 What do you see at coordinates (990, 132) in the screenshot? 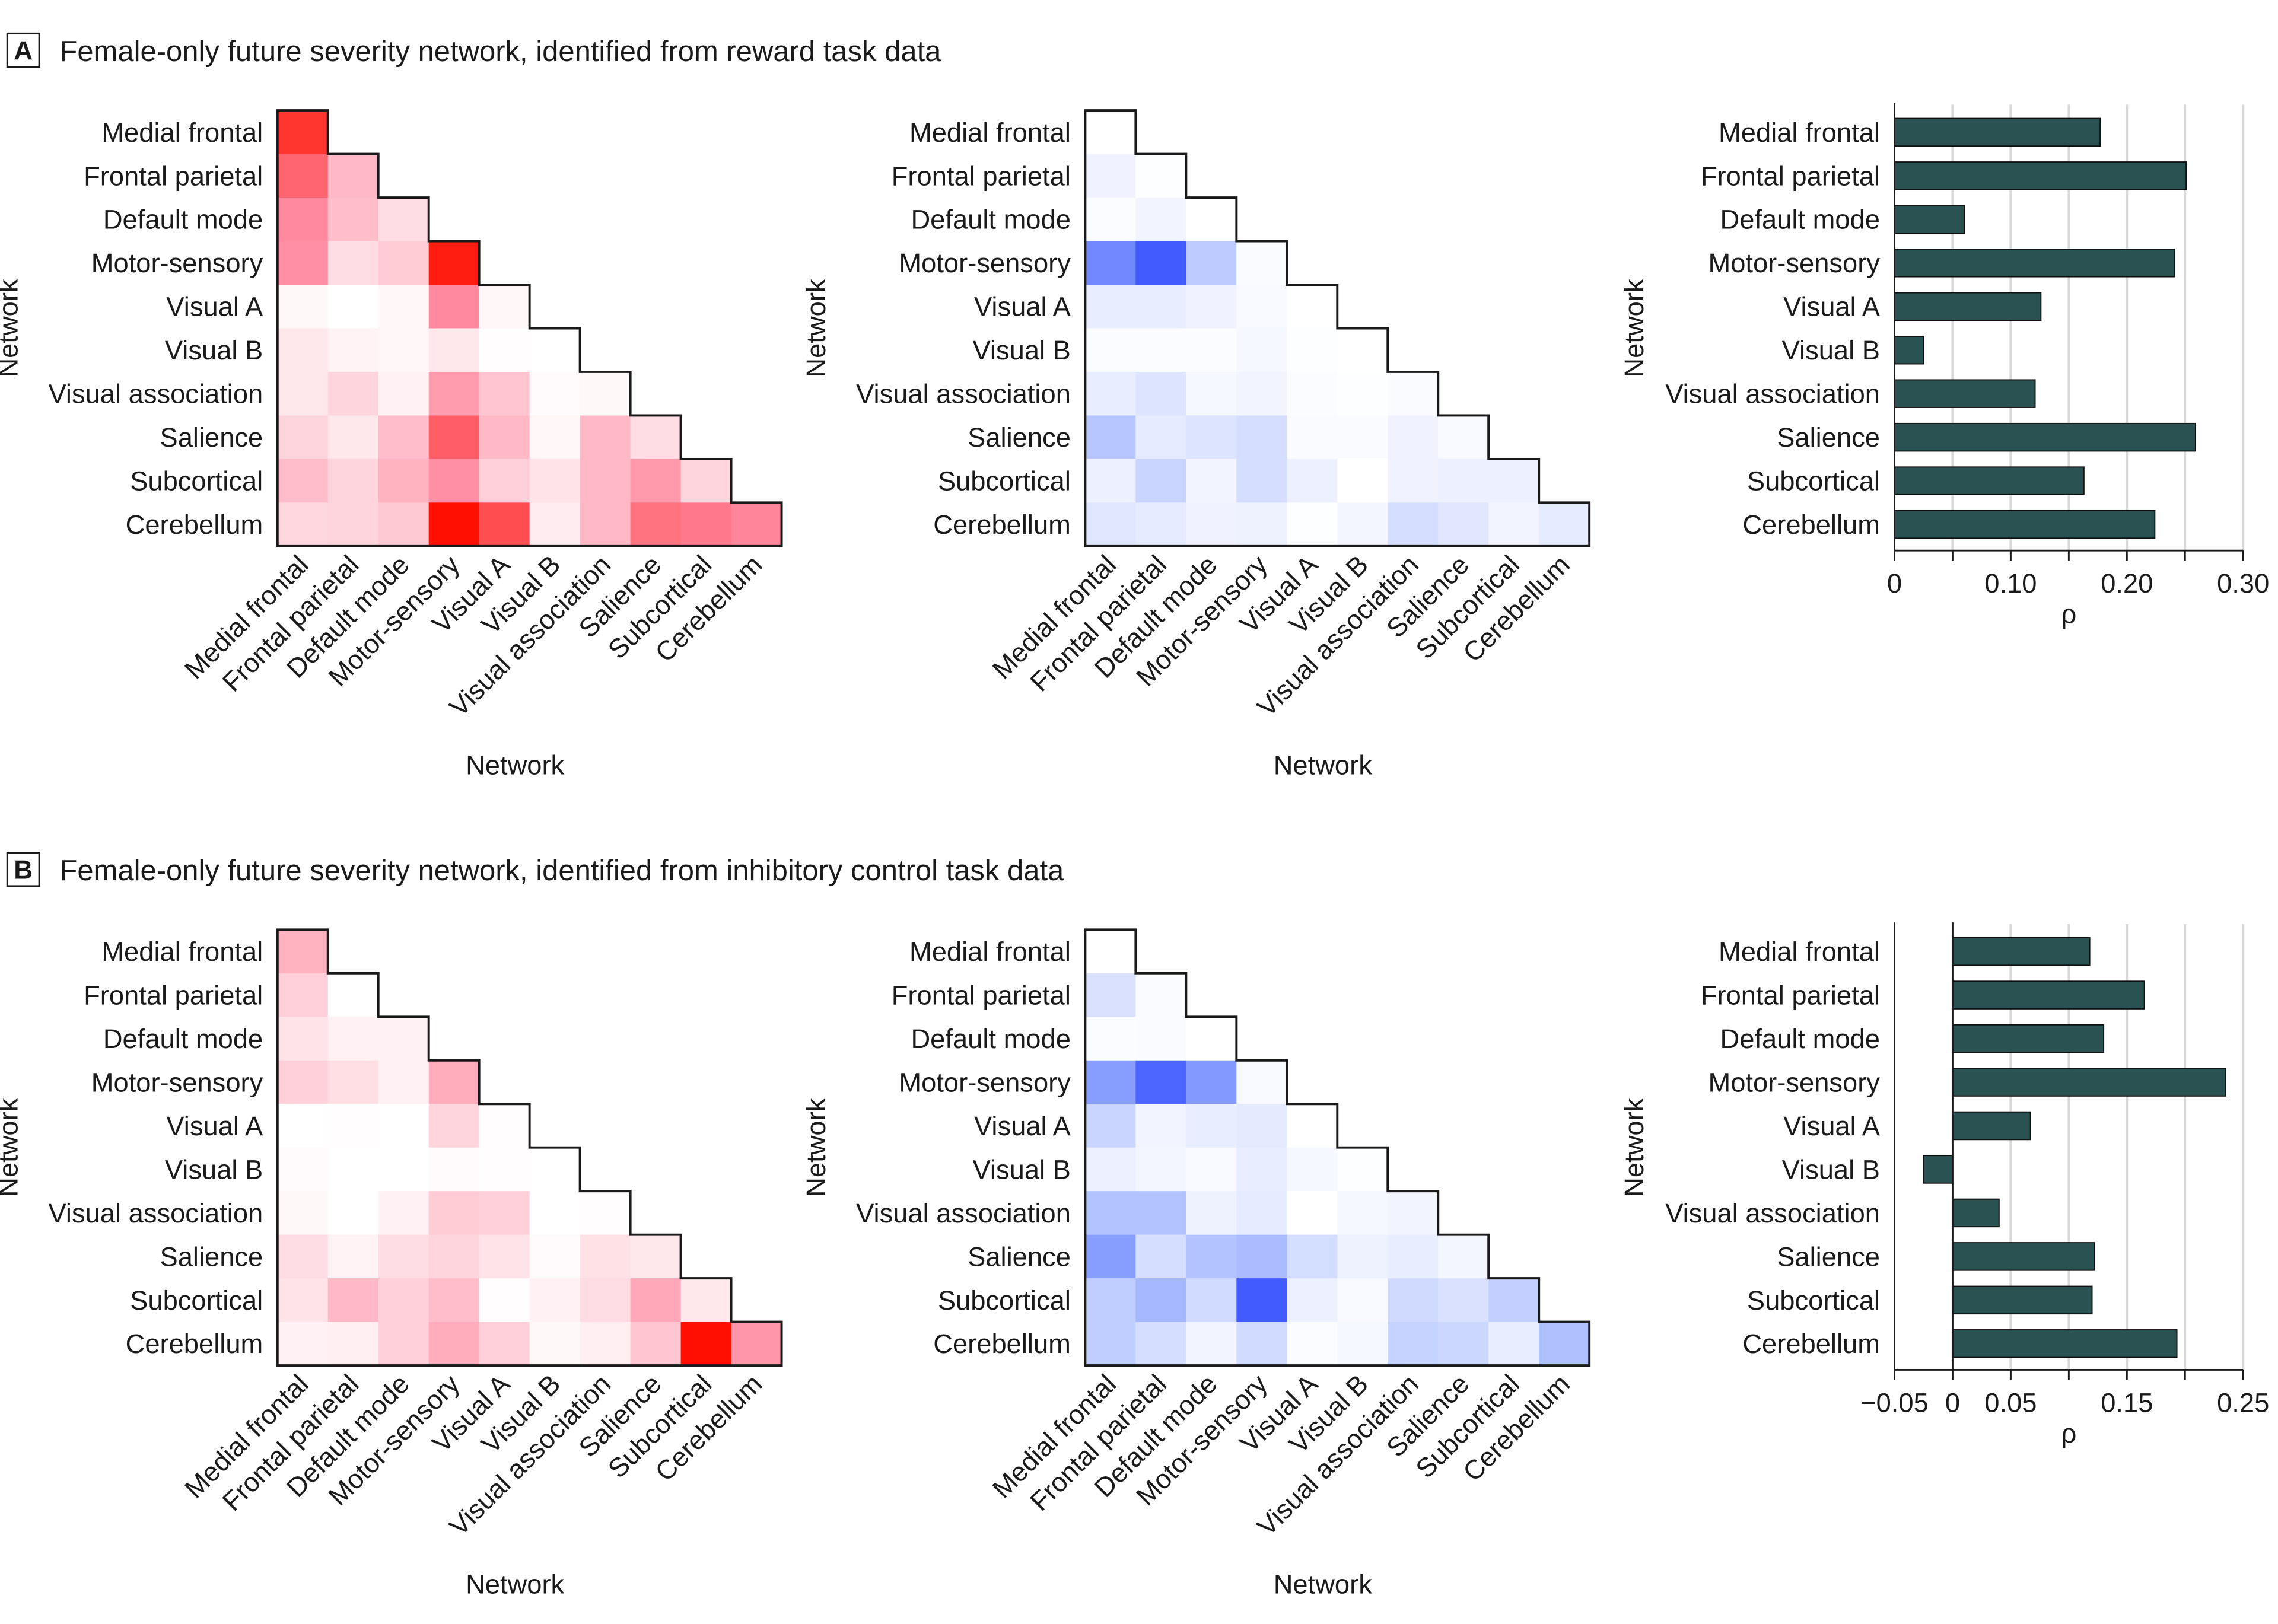
I see `row-label: Medial frontal` at bounding box center [990, 132].